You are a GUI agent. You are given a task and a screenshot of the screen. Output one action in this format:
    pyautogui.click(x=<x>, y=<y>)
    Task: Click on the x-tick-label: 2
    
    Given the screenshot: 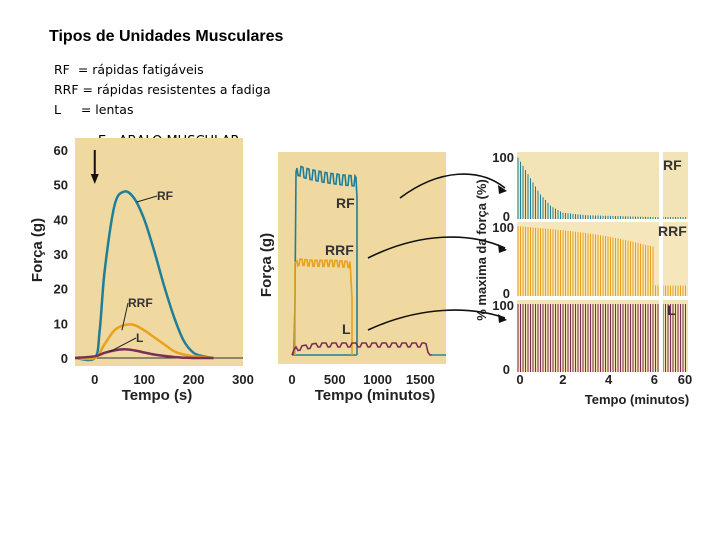 What is the action you would take?
    pyautogui.click(x=562, y=379)
    